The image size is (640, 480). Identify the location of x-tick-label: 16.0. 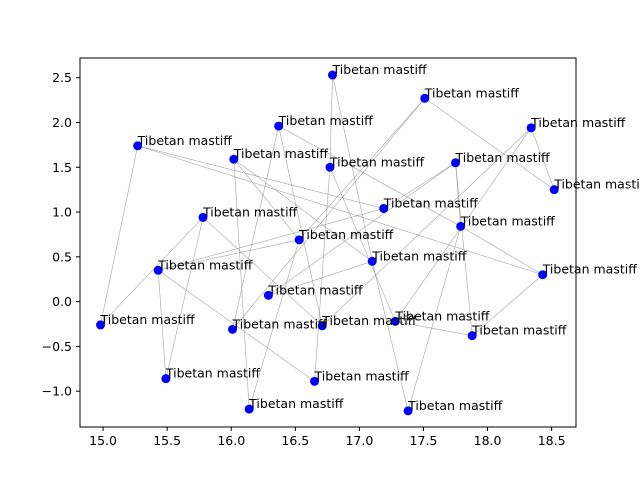
(231, 440).